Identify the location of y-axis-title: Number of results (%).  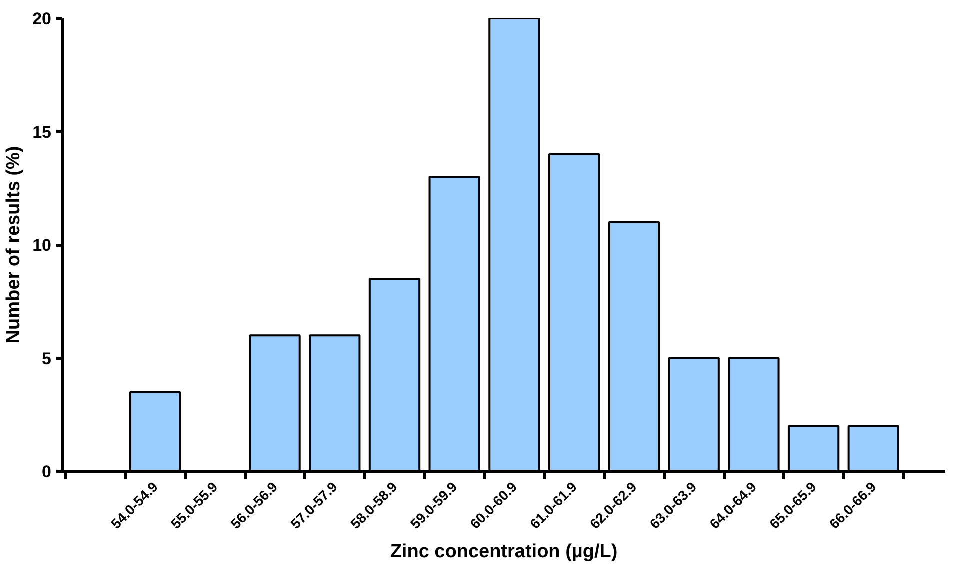
(14, 245).